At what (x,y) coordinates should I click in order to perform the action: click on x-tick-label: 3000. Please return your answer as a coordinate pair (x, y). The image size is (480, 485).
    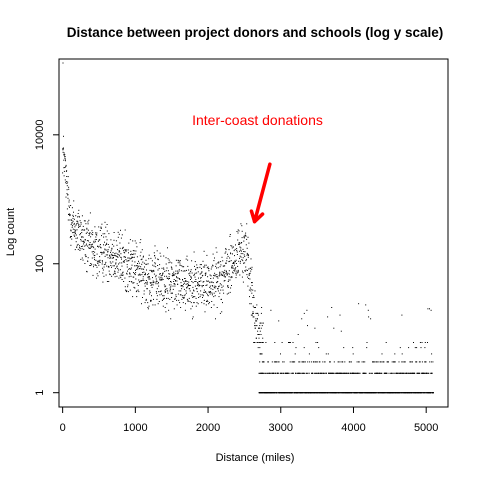
    Looking at the image, I should click on (281, 428).